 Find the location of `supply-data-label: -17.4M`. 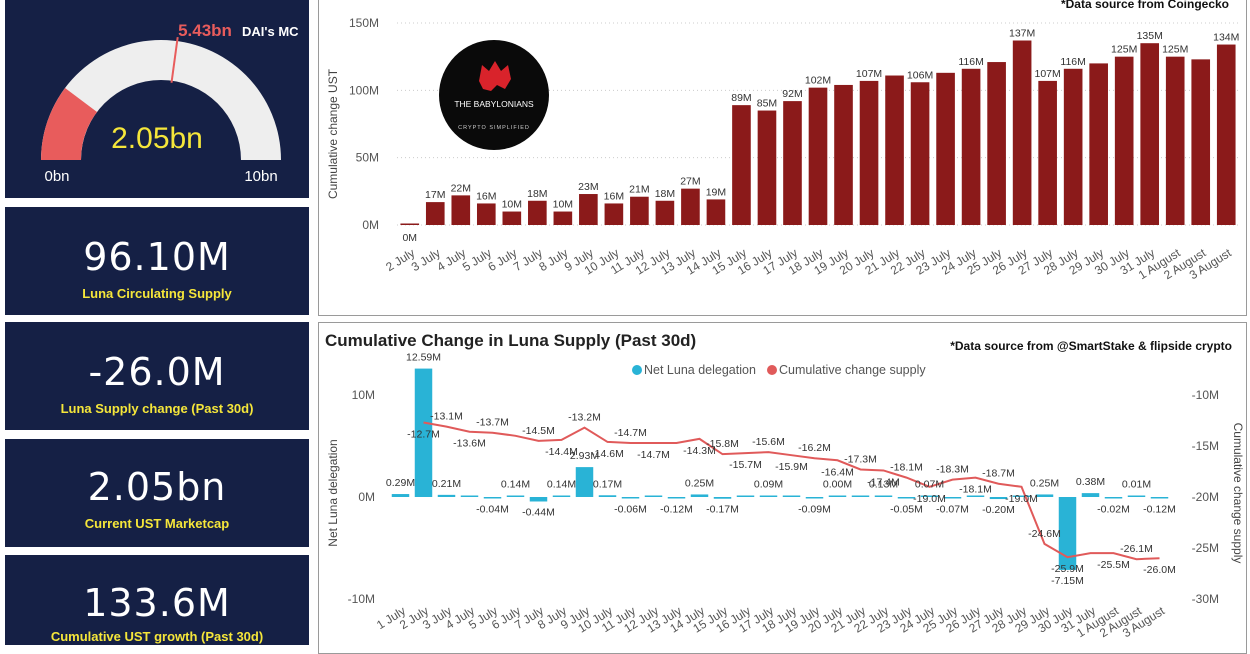

supply-data-label: -17.4M is located at coordinates (883, 482).